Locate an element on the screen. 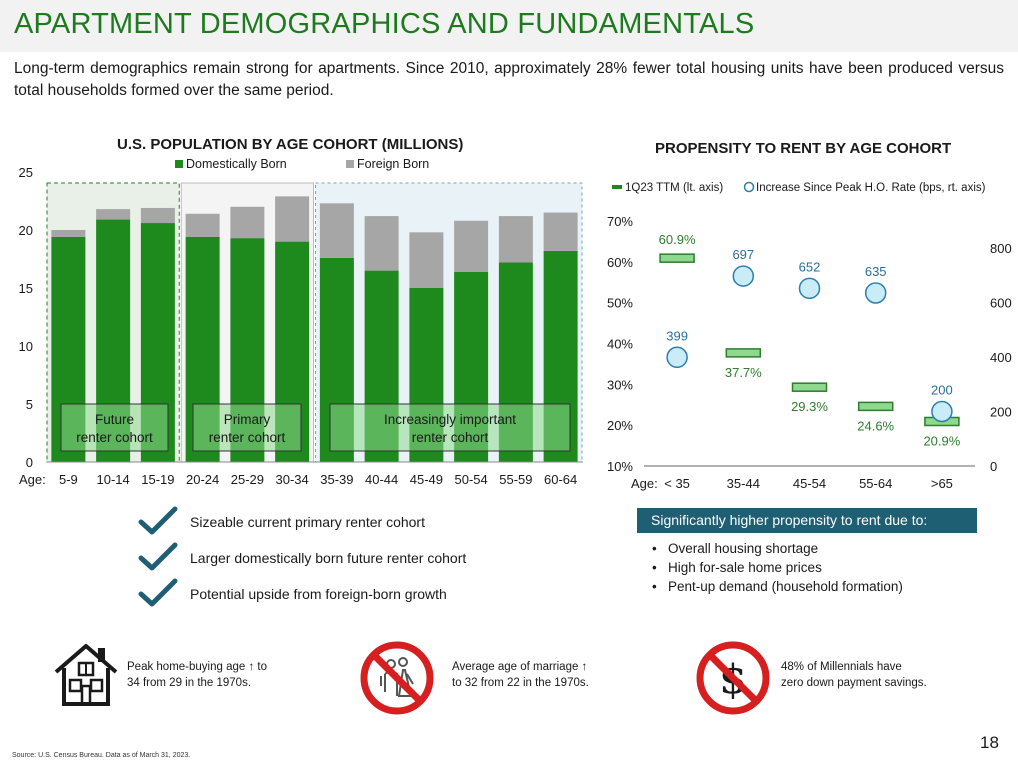 The image size is (1018, 768). legend-label: Domestically Born is located at coordinates (236, 164).